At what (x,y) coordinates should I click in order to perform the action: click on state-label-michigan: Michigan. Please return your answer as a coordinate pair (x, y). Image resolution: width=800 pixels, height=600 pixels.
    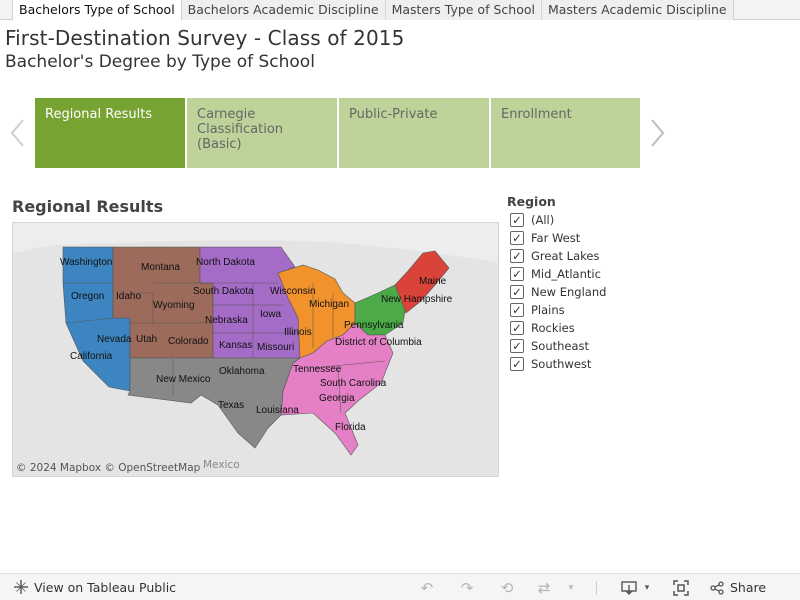
    Looking at the image, I should click on (329, 304).